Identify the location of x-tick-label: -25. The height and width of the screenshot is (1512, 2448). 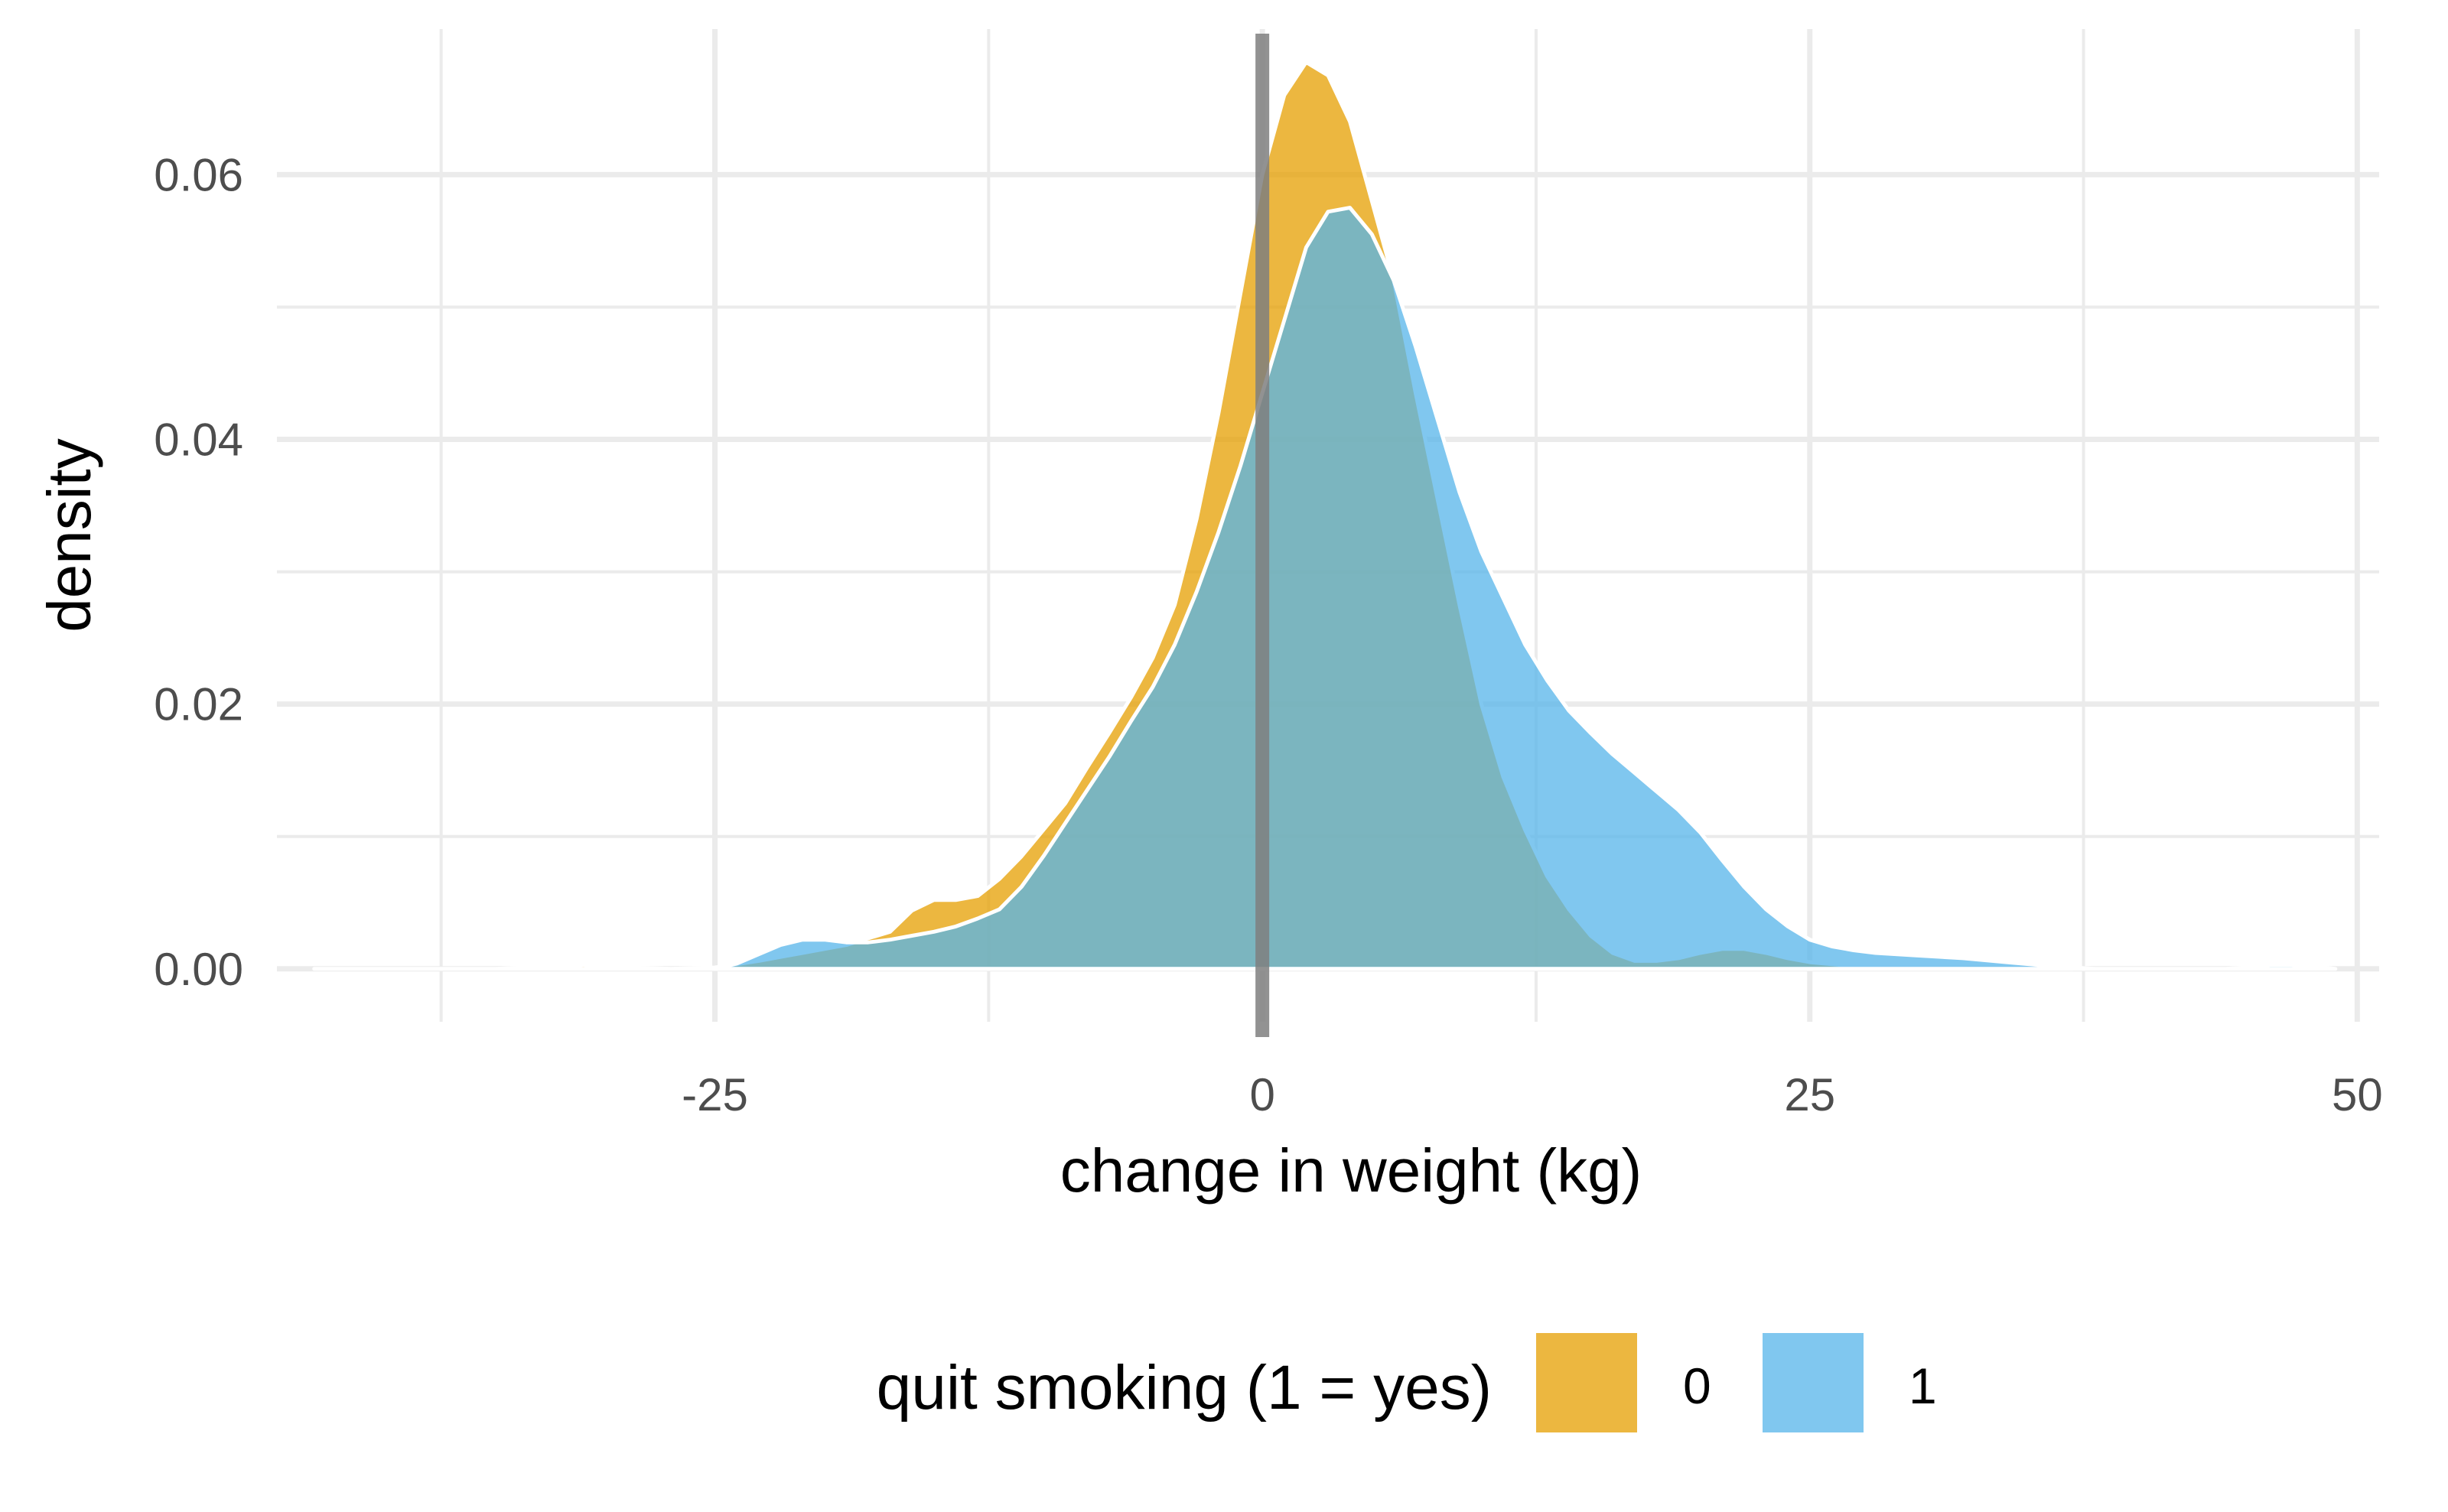
(715, 1095).